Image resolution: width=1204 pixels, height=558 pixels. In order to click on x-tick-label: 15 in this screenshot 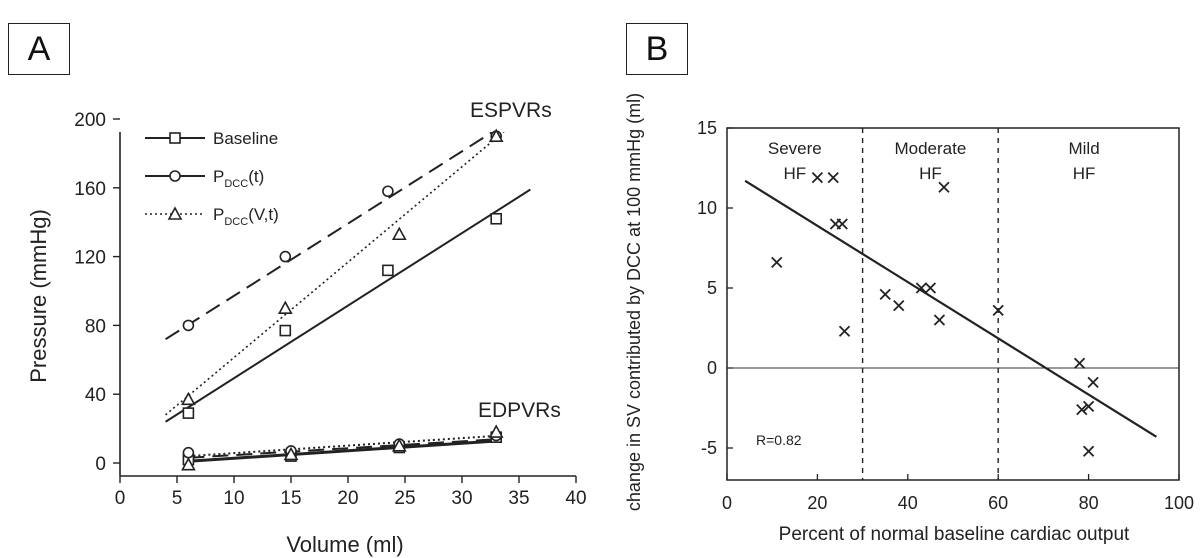, I will do `click(290, 498)`.